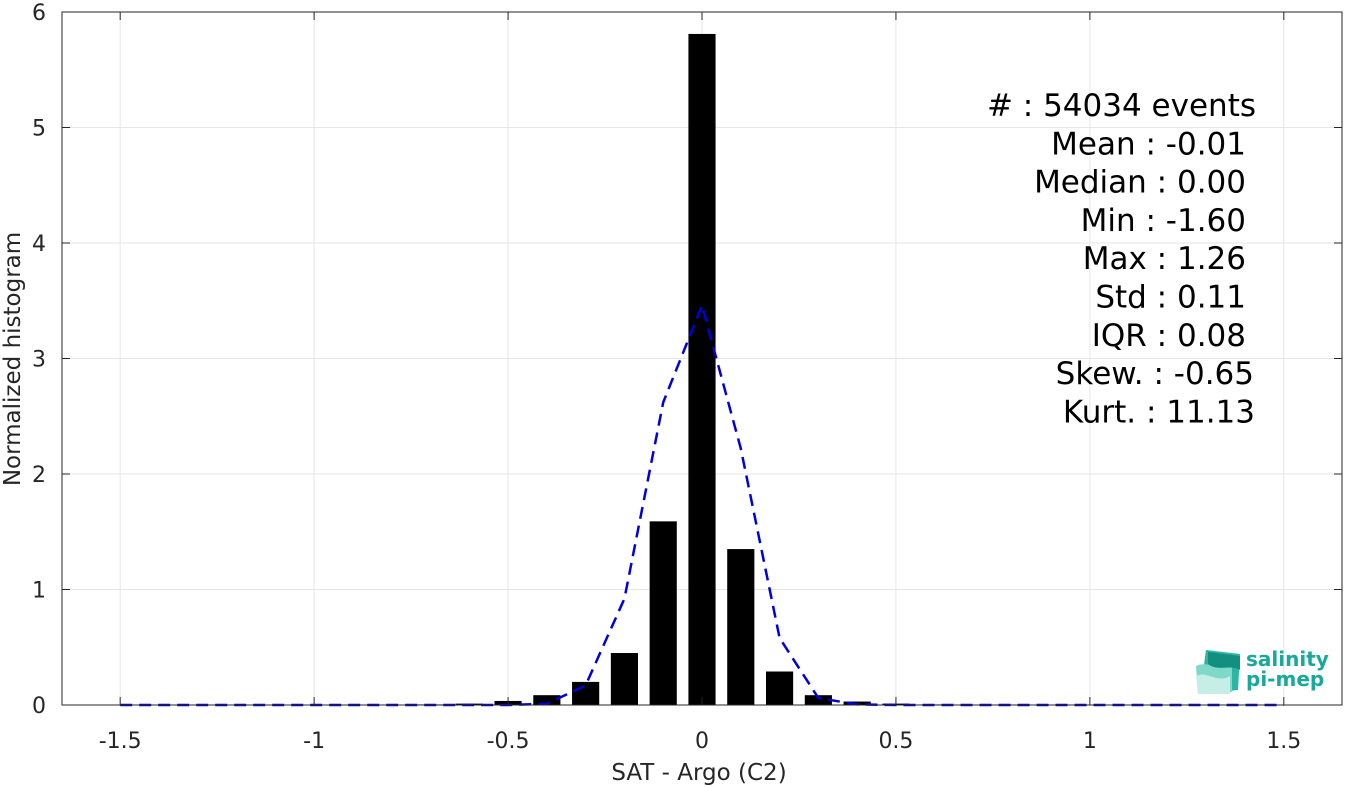  I want to click on x-tick-label-1: -1, so click(314, 741).